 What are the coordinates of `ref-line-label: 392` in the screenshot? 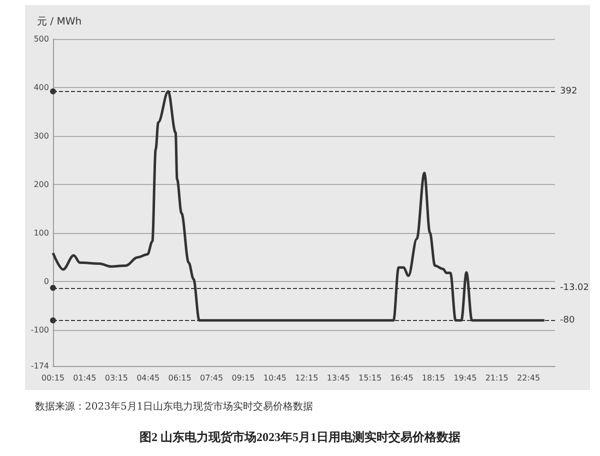 It's located at (569, 91).